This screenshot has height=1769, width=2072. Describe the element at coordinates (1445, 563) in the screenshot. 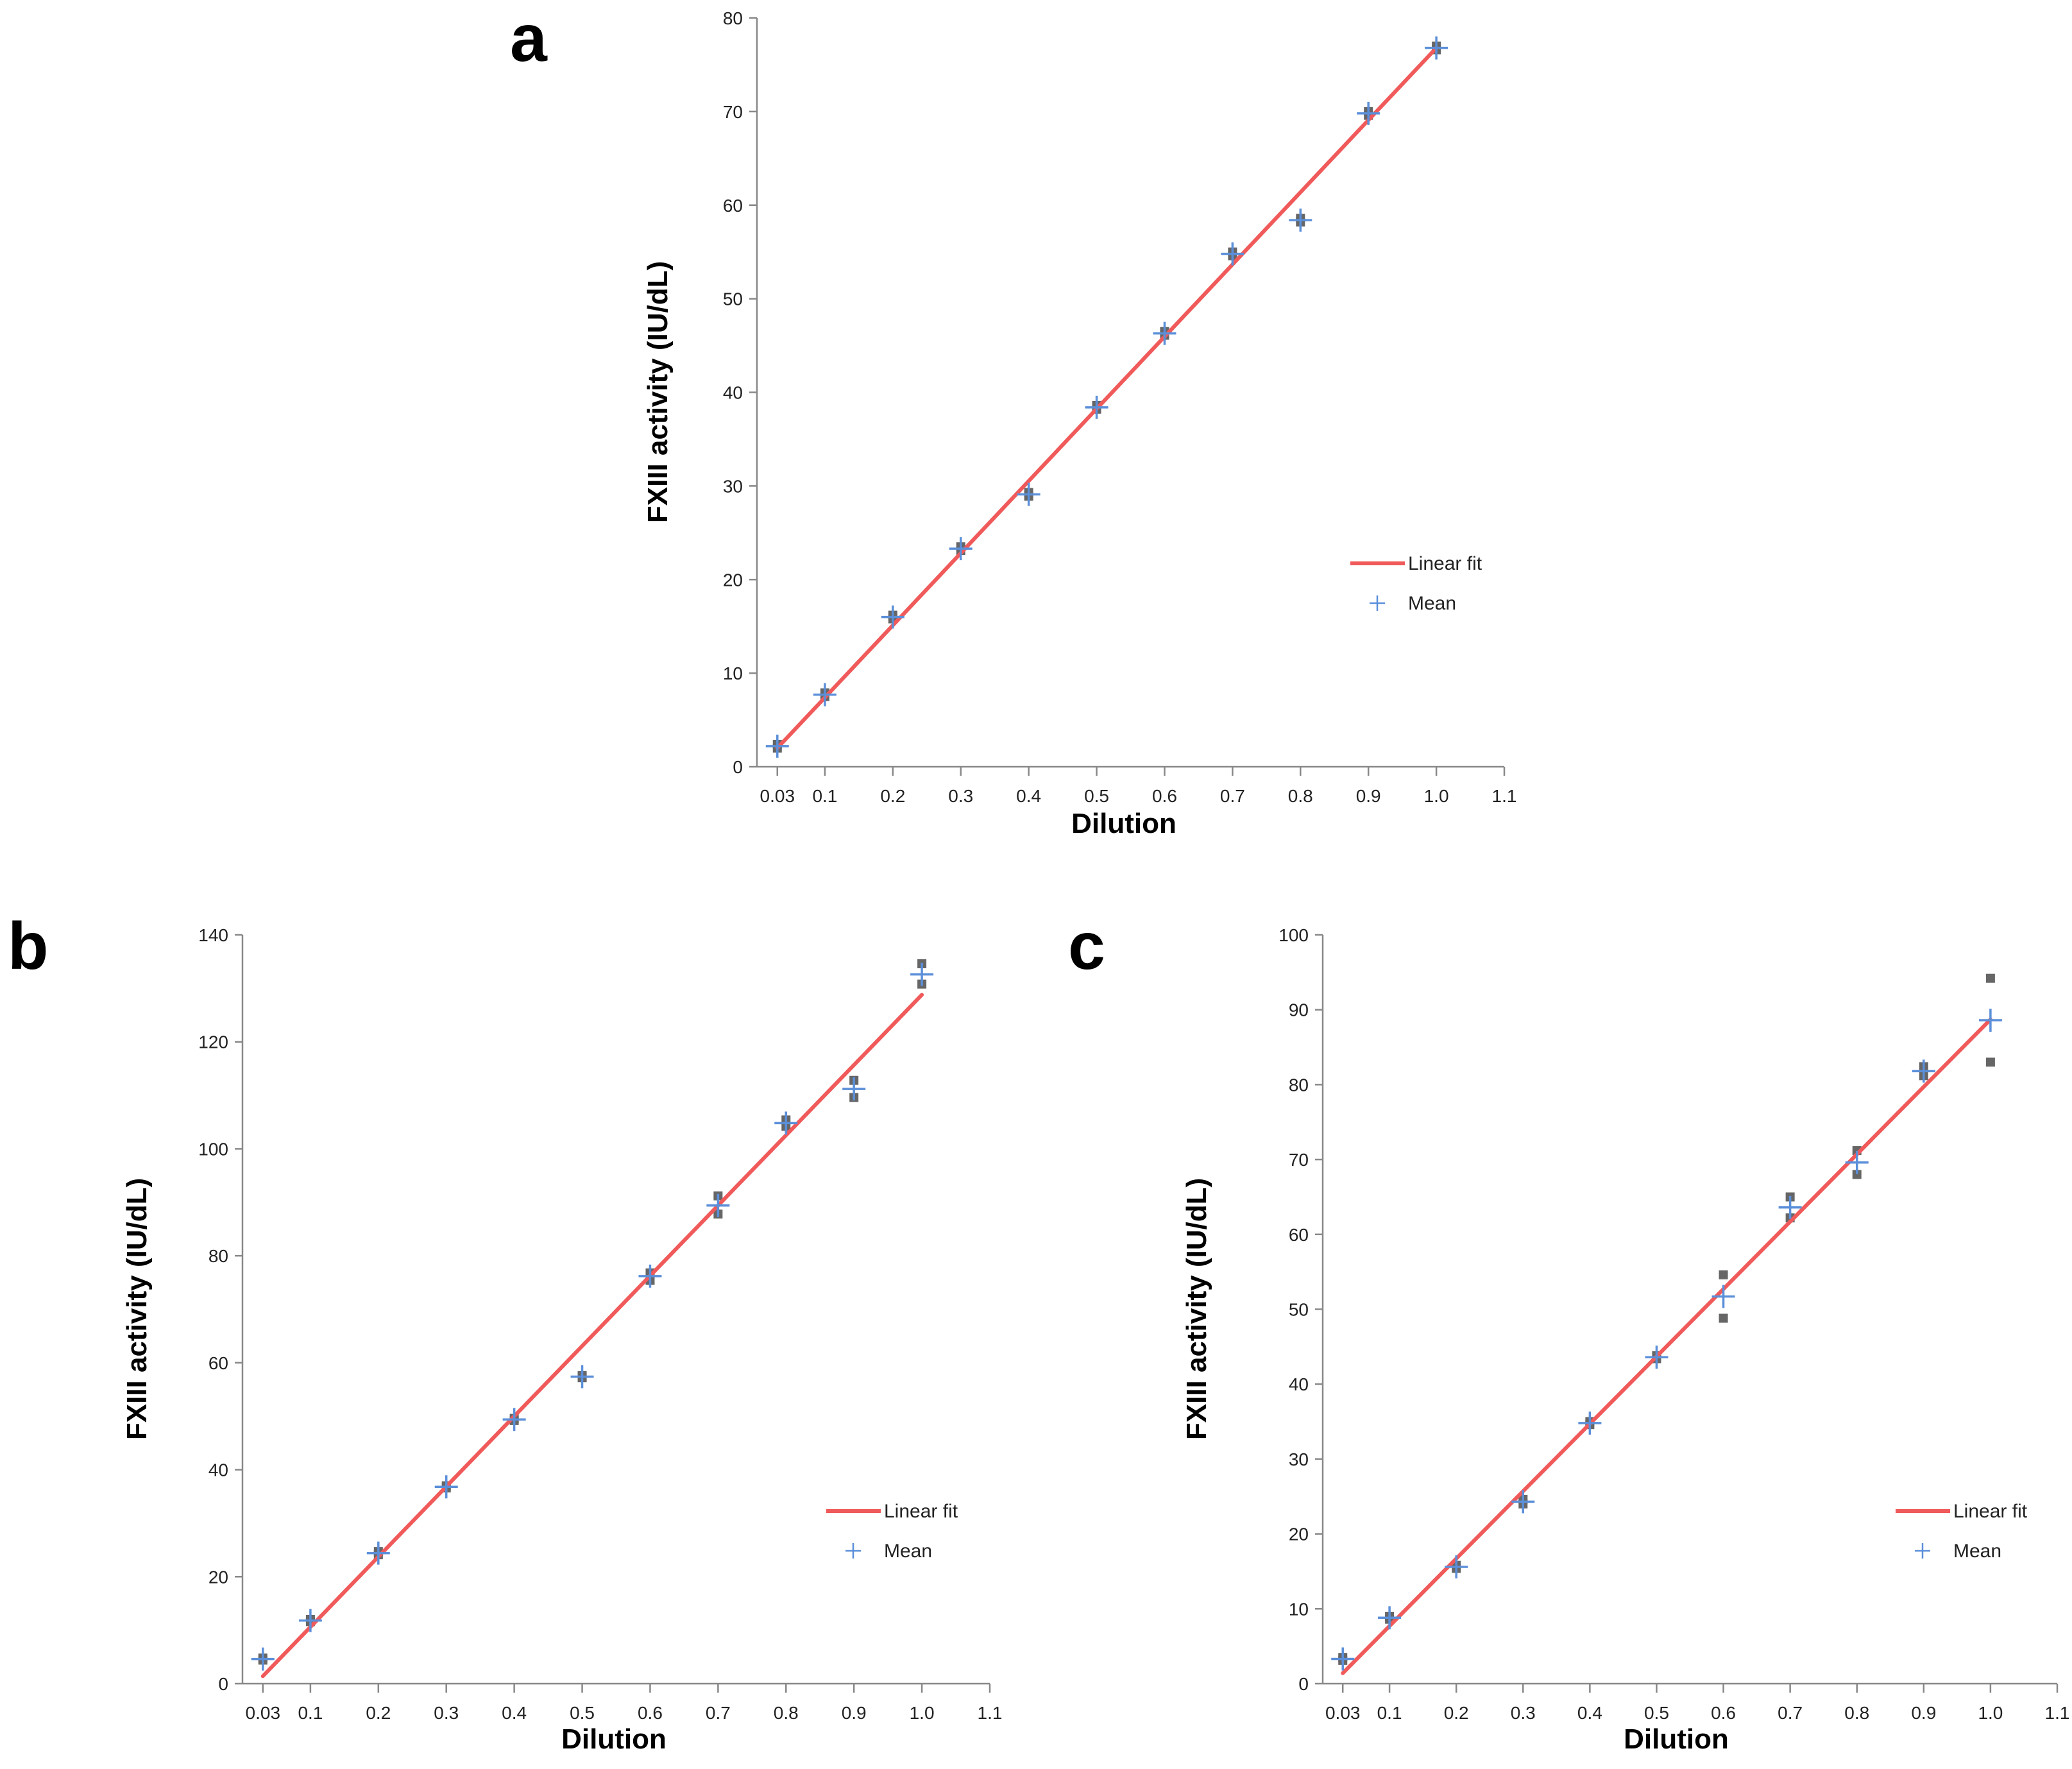

I see `legend-fit-label: Linear fit` at that location.